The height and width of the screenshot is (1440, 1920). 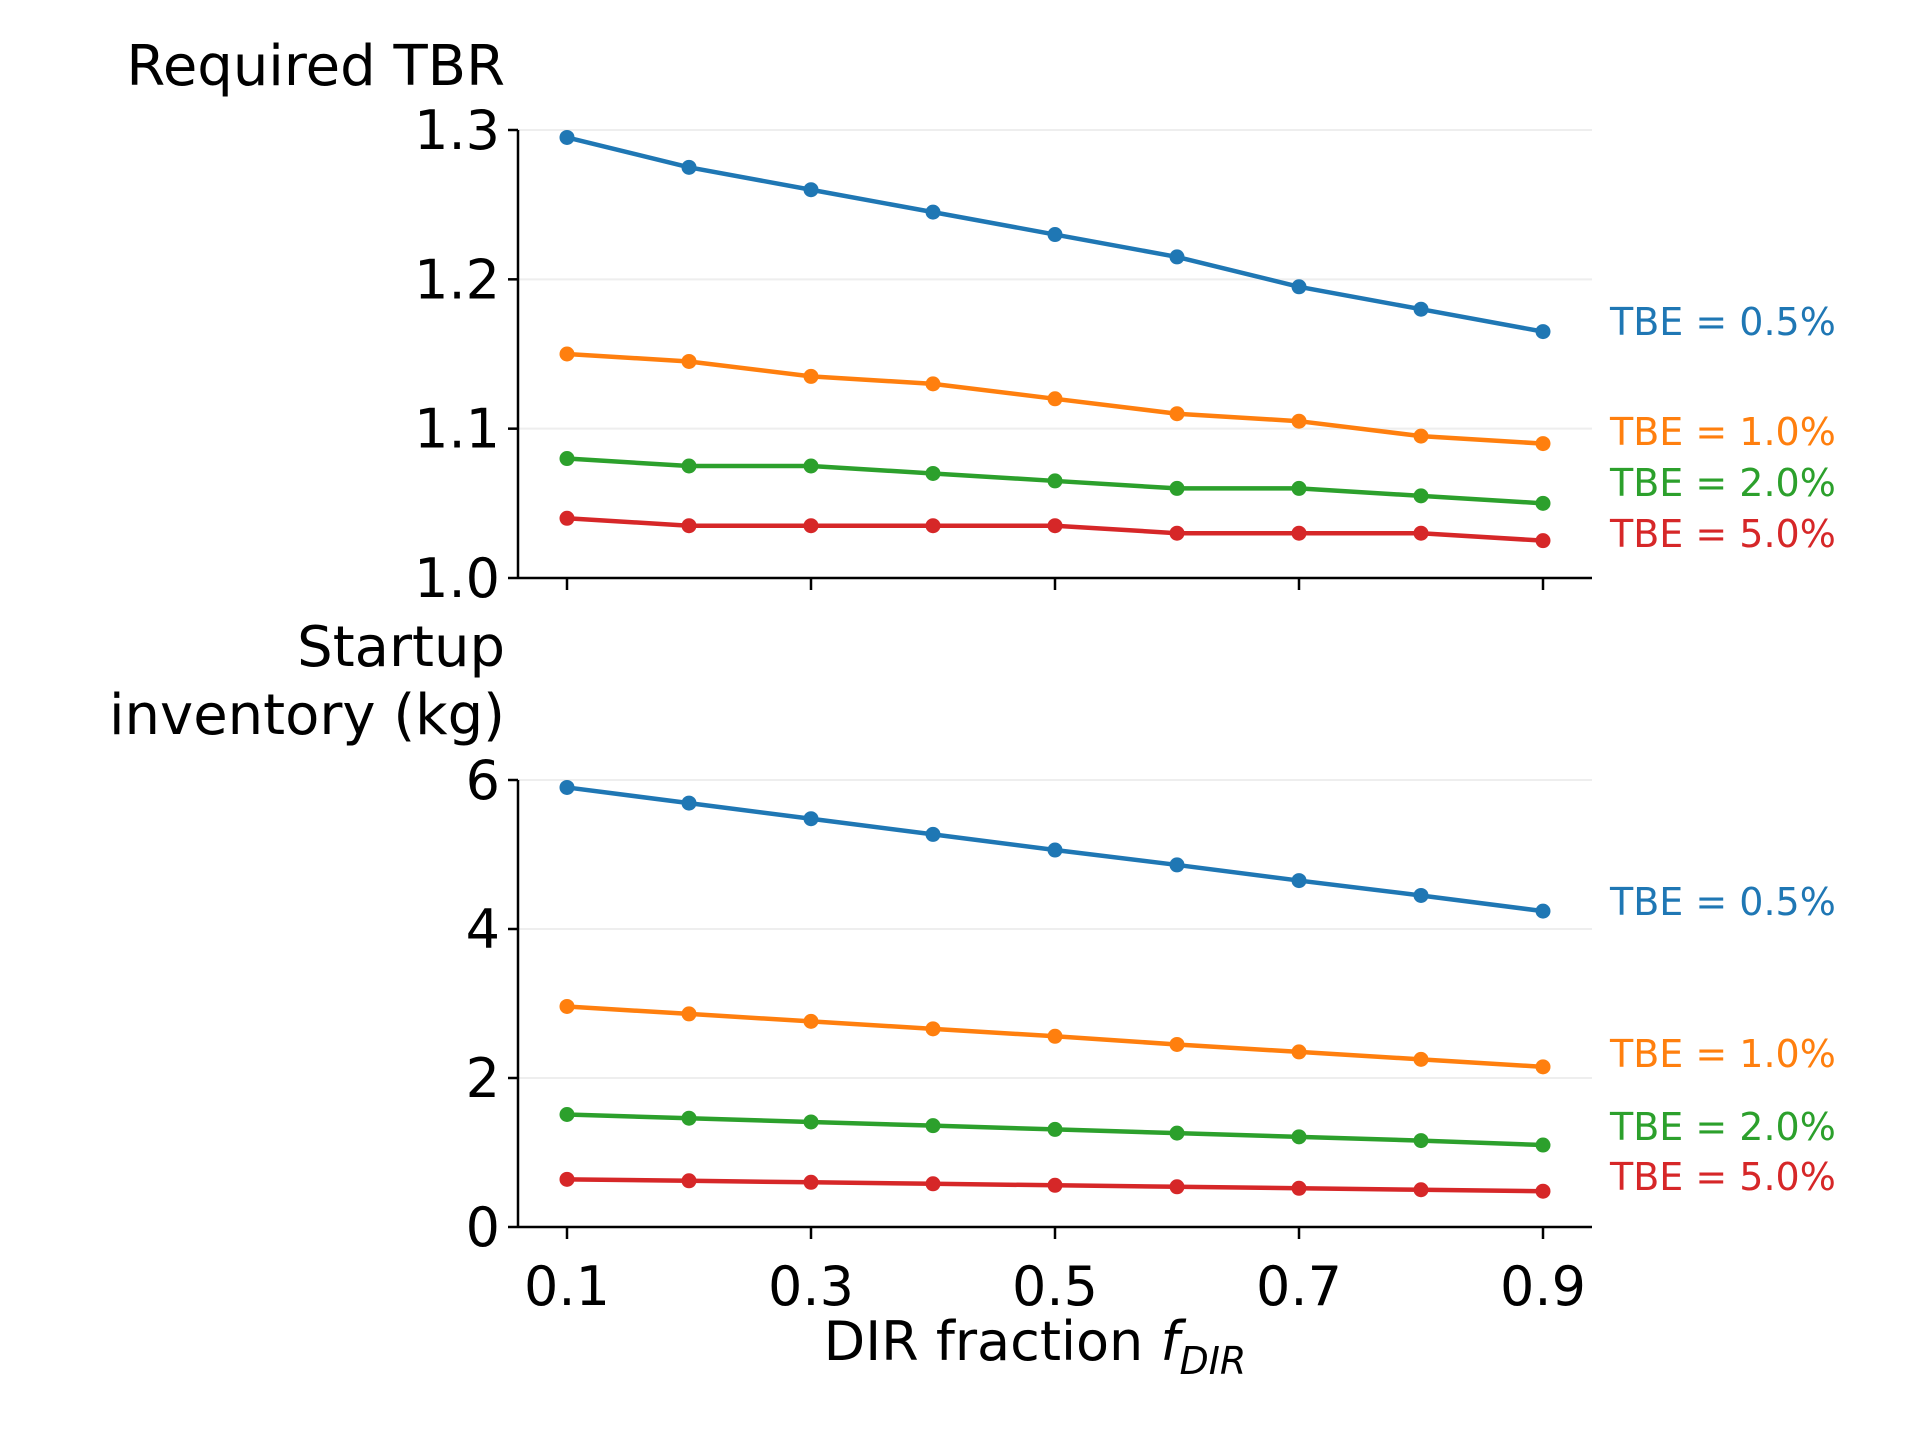 I want to click on x-tick-label: 0.3, so click(x=811, y=1286).